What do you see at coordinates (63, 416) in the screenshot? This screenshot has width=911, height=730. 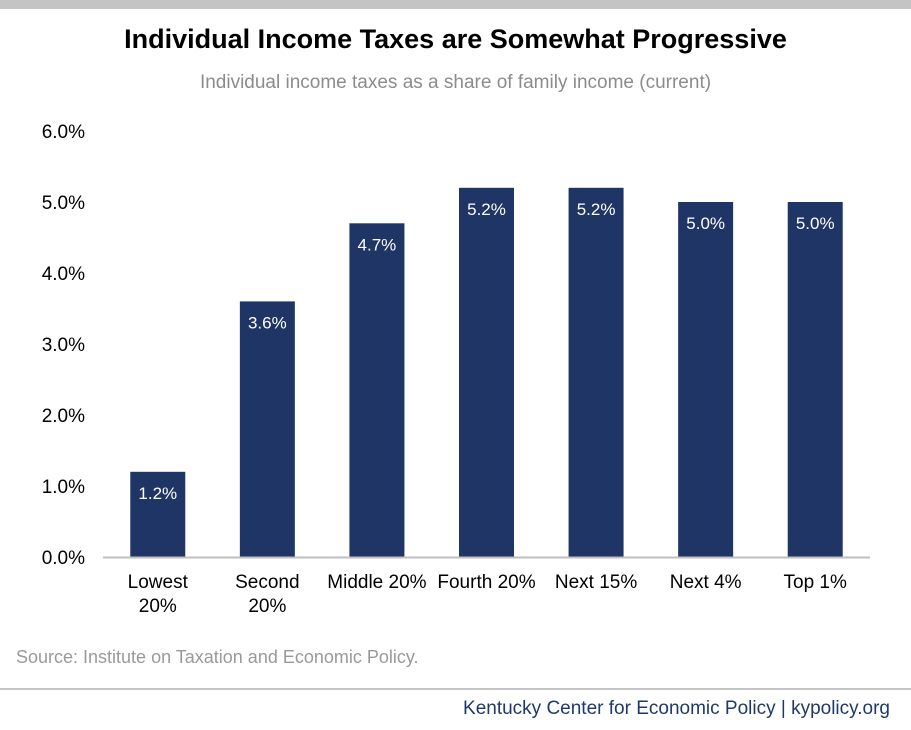 I see `y-tick-label: 2.0%` at bounding box center [63, 416].